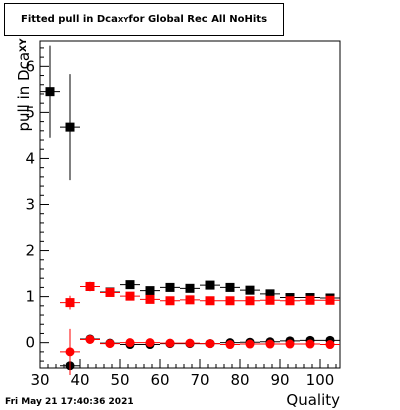 The height and width of the screenshot is (410, 400). Describe the element at coordinates (39, 380) in the screenshot. I see `x-tick-label: 30` at that location.